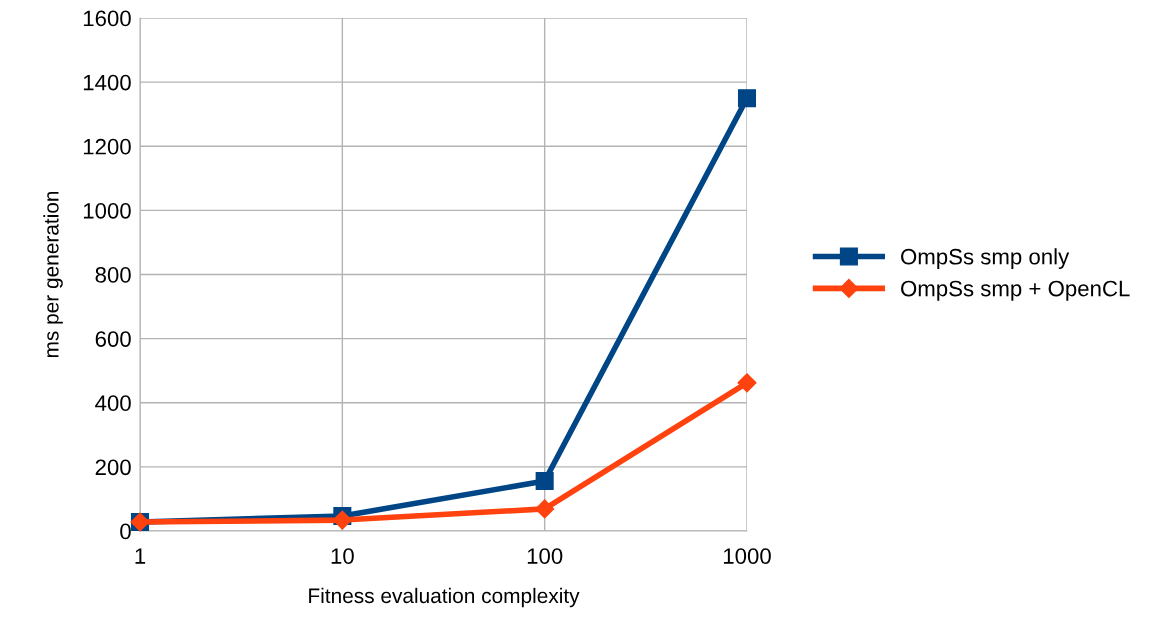 This screenshot has height=630, width=1155. What do you see at coordinates (444, 597) in the screenshot?
I see `x-axis-title: Fitness evaluation complexity` at bounding box center [444, 597].